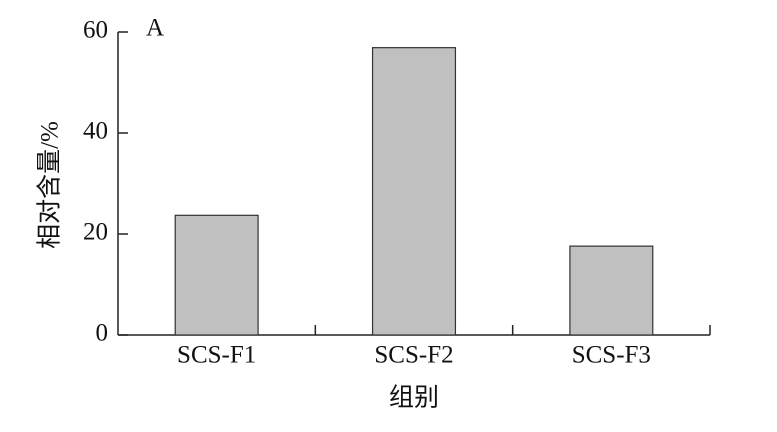  I want to click on x-tick-label: SCS-F2, so click(413, 355).